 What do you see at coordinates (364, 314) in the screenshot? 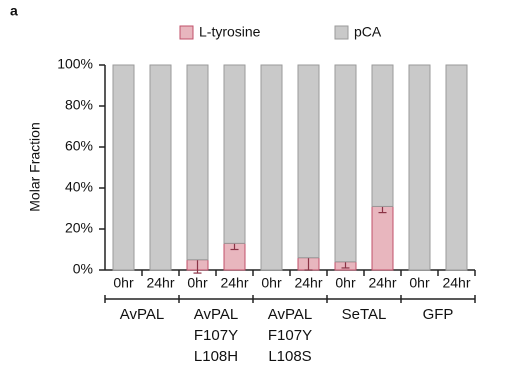
I see `group-label: SeTAL` at bounding box center [364, 314].